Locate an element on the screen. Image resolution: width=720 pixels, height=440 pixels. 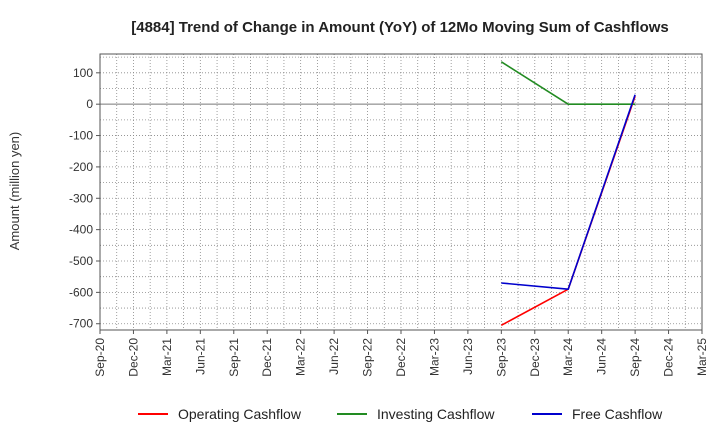
legend-label-operating-cashflow: Operating Cashflow is located at coordinates (240, 414).